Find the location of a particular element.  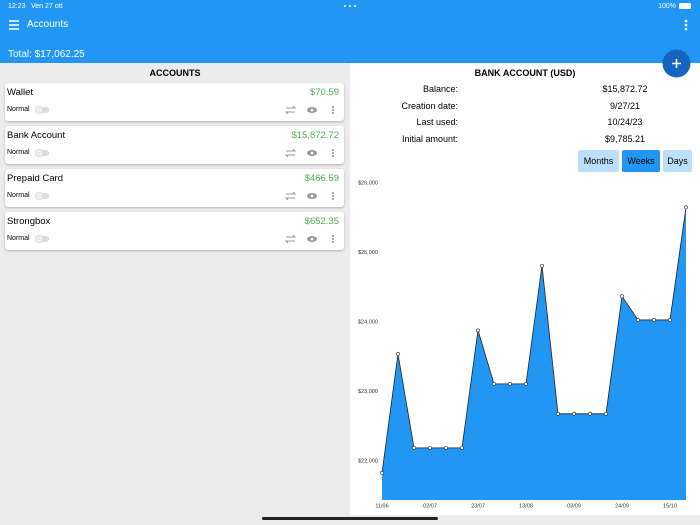

status-date: Ven 27 ott is located at coordinates (47, 6).